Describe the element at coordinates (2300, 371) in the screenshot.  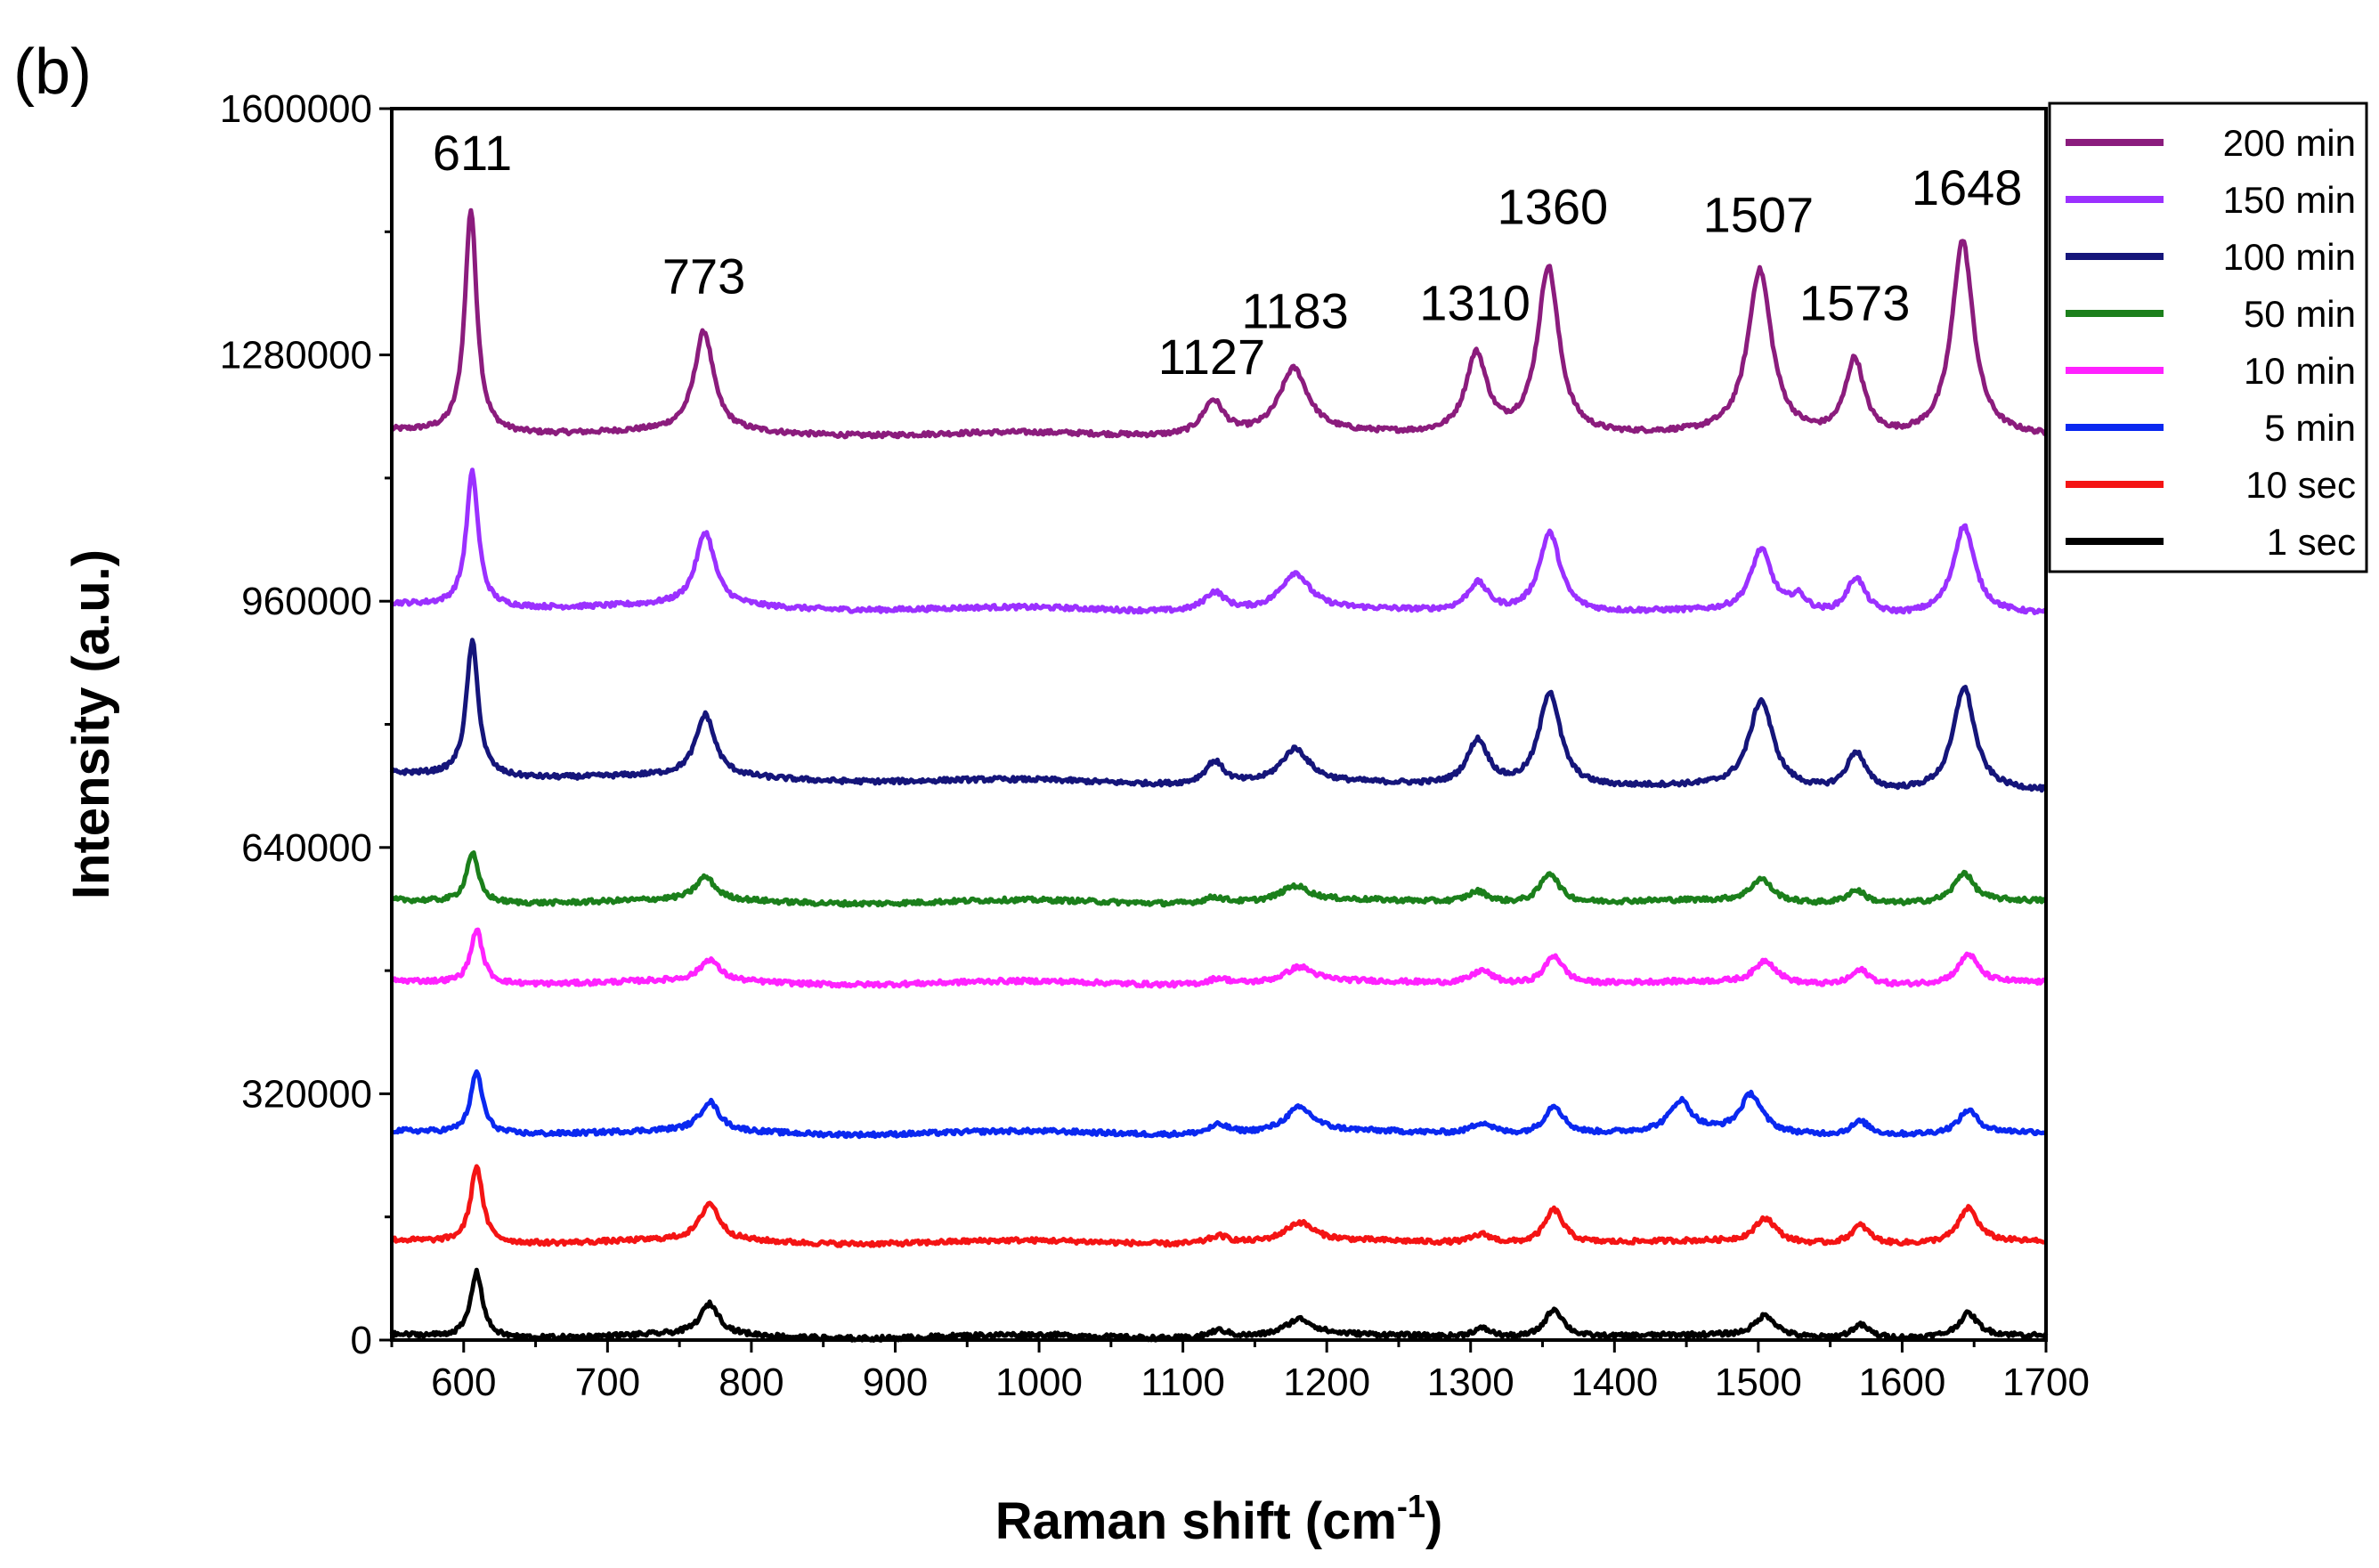
I see `legend-label: 10 min` at that location.